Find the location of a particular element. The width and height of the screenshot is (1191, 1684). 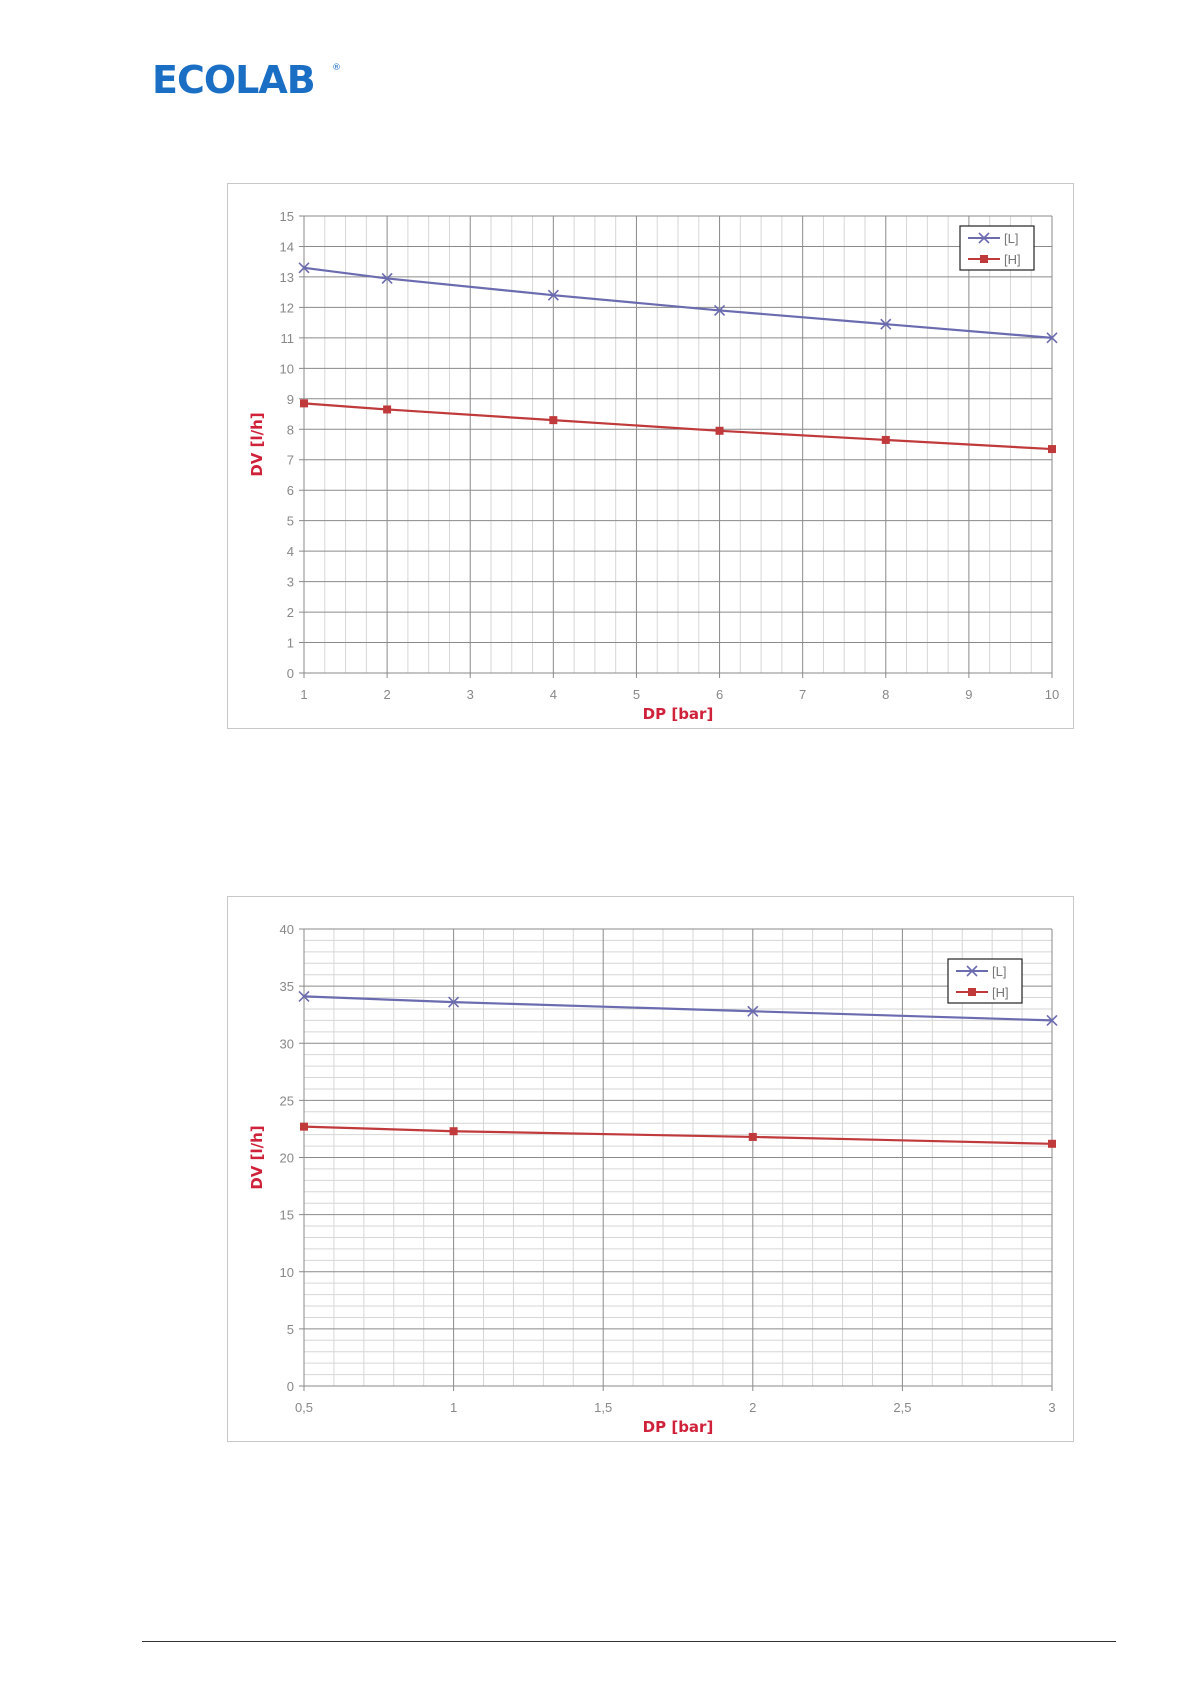

x-tick-label: 6 is located at coordinates (719, 694).